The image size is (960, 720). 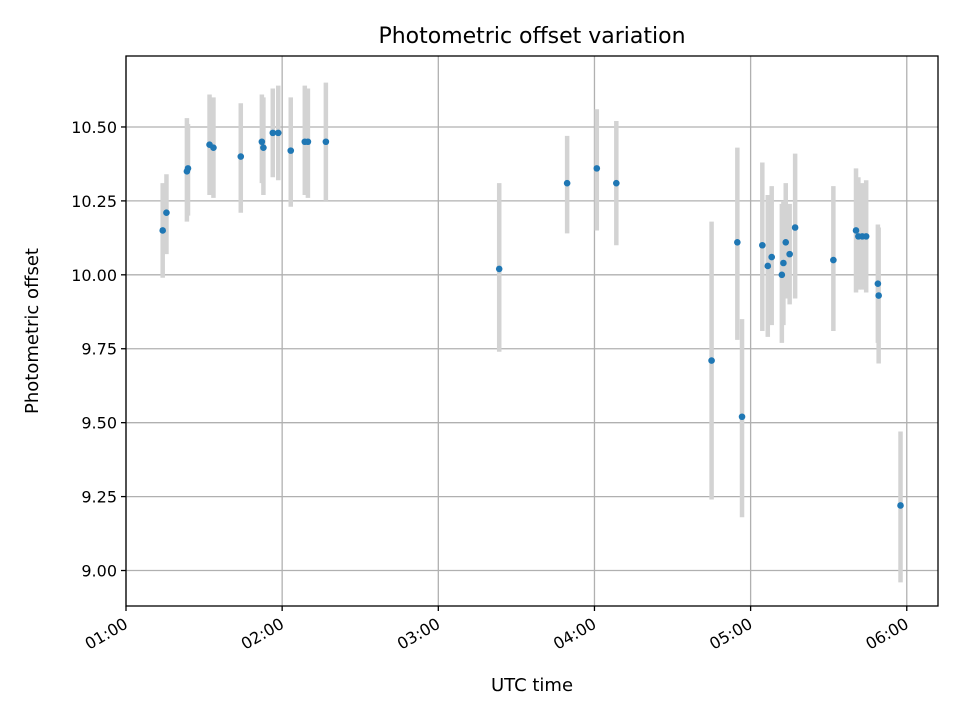 I want to click on y-tick-label: 9.75, so click(x=99, y=349).